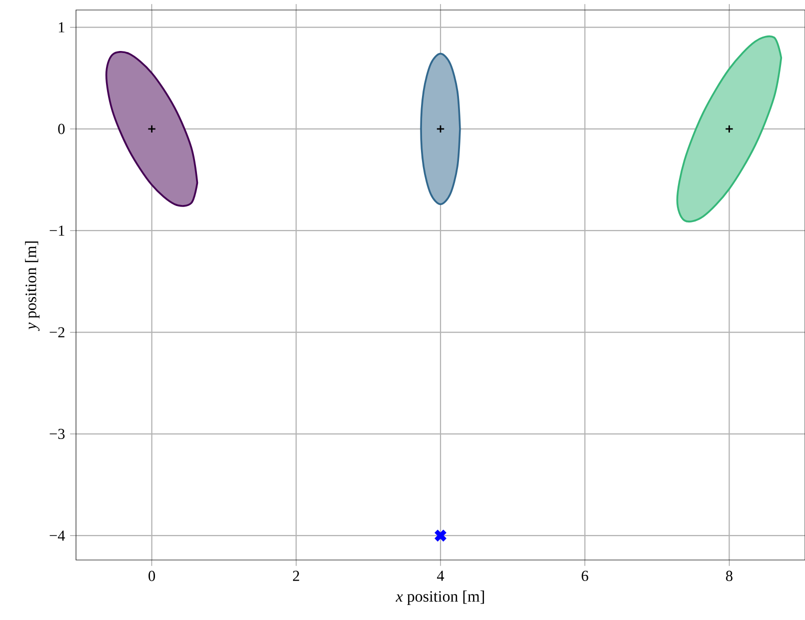 Image resolution: width=805 pixels, height=620 pixels. What do you see at coordinates (729, 576) in the screenshot?
I see `x-tick-label: 8` at bounding box center [729, 576].